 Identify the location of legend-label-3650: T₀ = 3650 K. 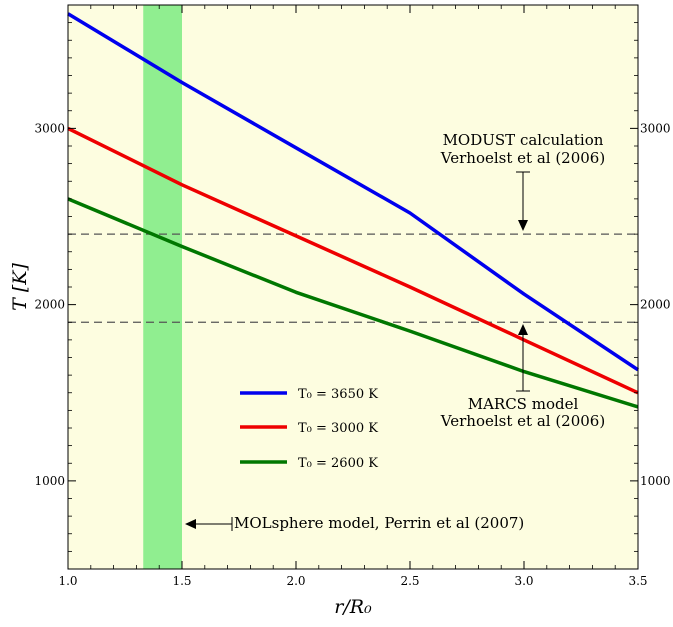
(338, 394).